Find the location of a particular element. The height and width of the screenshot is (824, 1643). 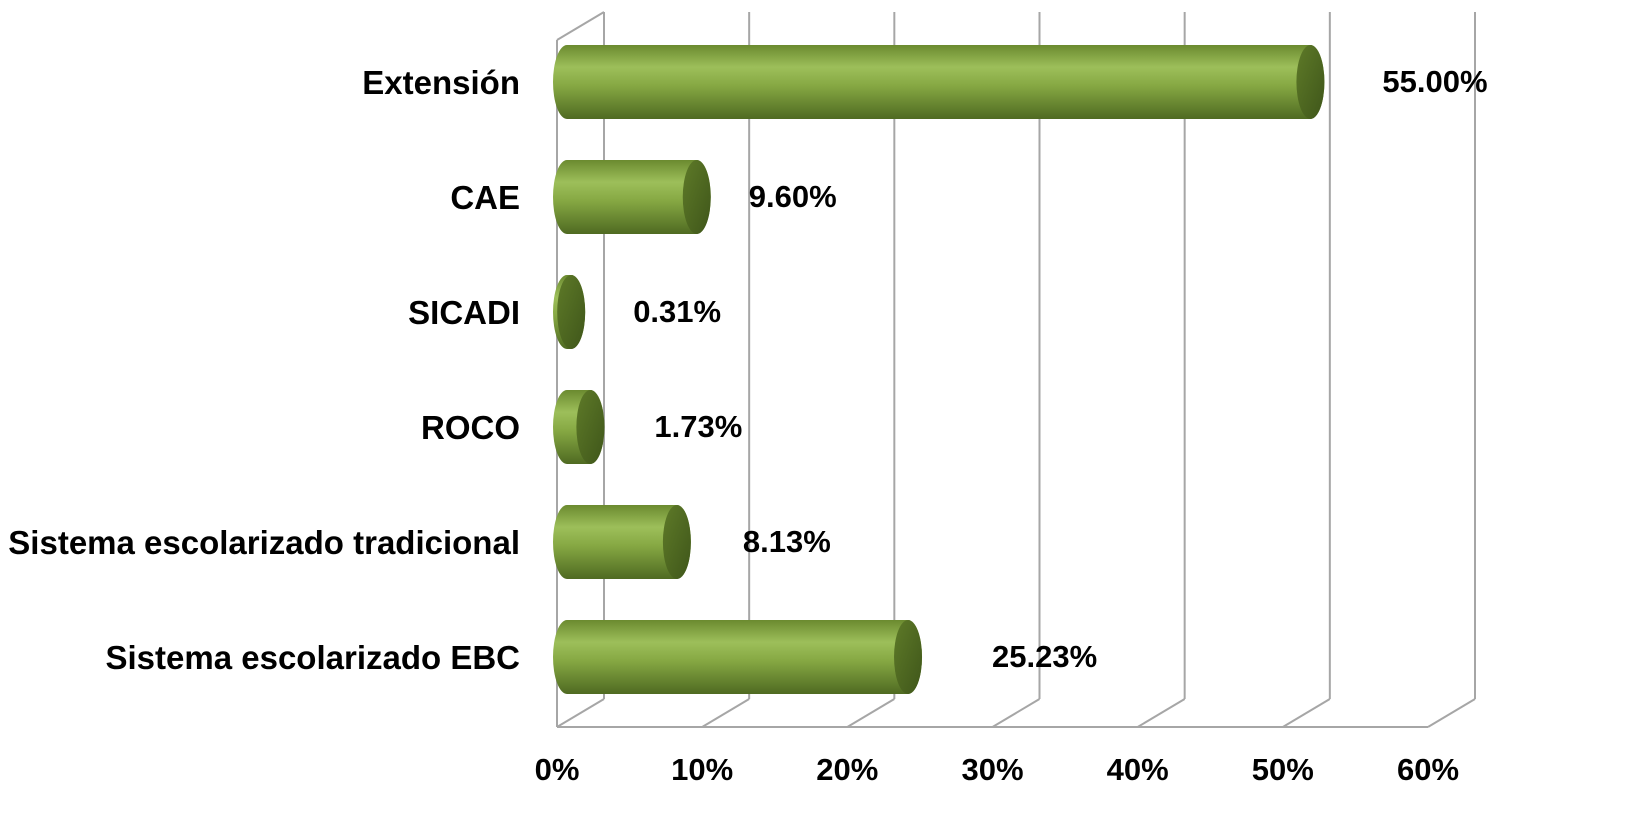

x-tick-label: 20% is located at coordinates (847, 769).